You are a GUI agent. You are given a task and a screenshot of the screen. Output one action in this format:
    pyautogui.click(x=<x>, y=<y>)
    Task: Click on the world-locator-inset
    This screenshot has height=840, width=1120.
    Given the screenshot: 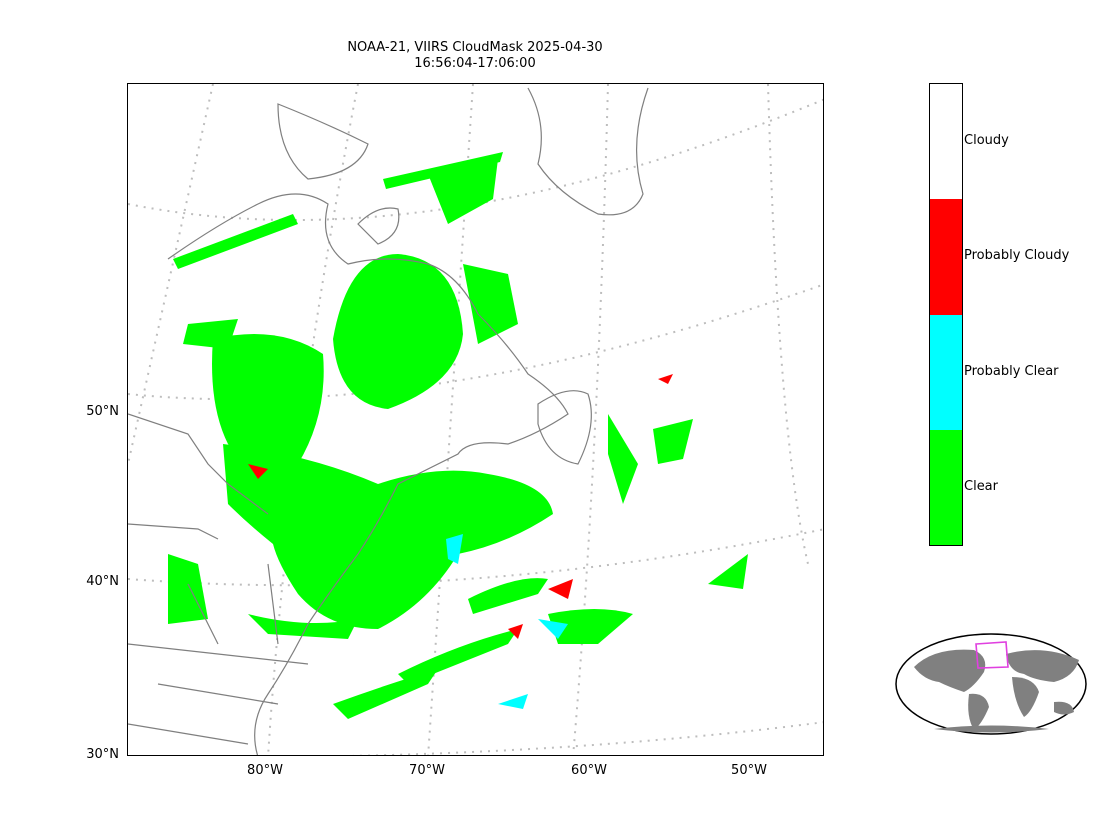 What is the action you would take?
    pyautogui.click(x=991, y=684)
    